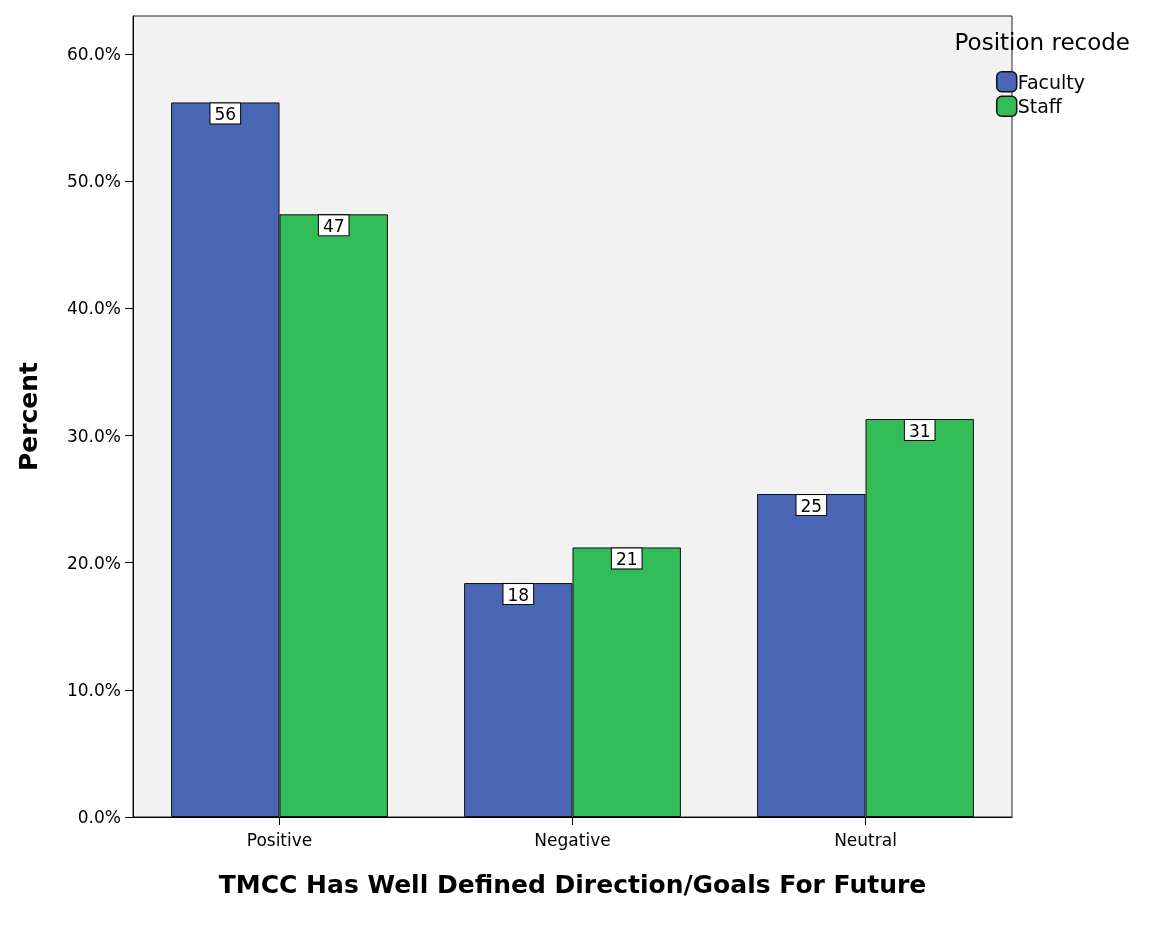  I want to click on y-tick-label: 40.0%, so click(93, 308).